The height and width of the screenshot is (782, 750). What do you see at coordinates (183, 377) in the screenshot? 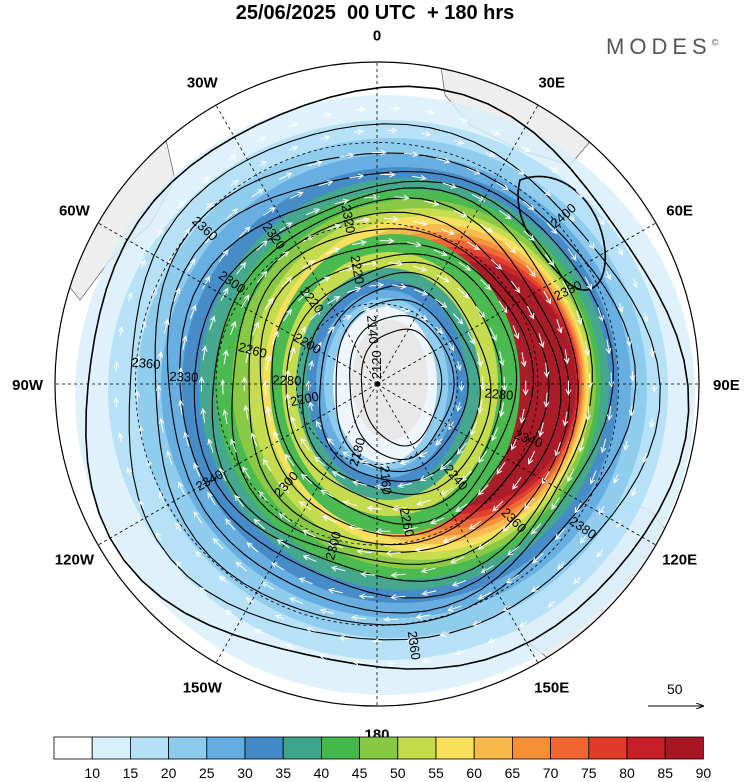
I see `contour-label: 2330` at bounding box center [183, 377].